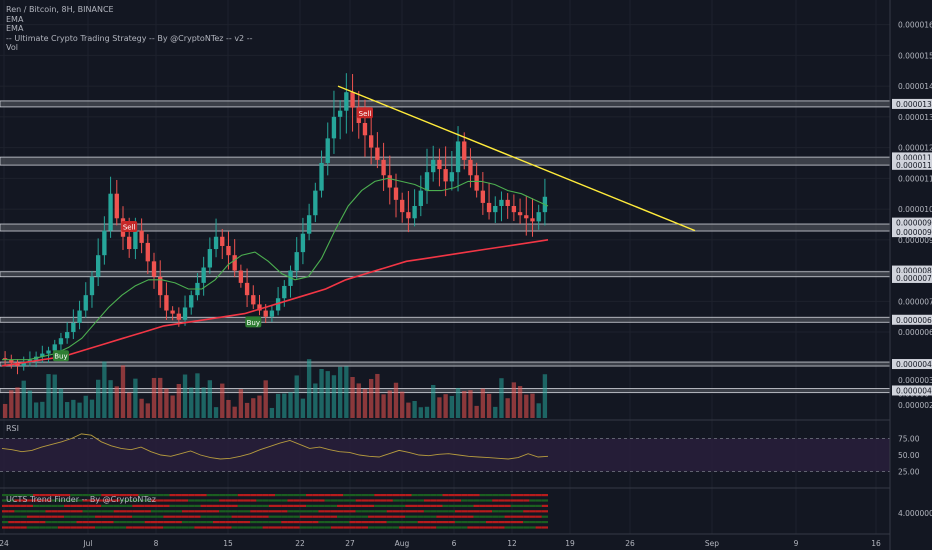 This screenshot has width=932, height=550. Describe the element at coordinates (516, 158) in the screenshot. I see `trendline` at that location.